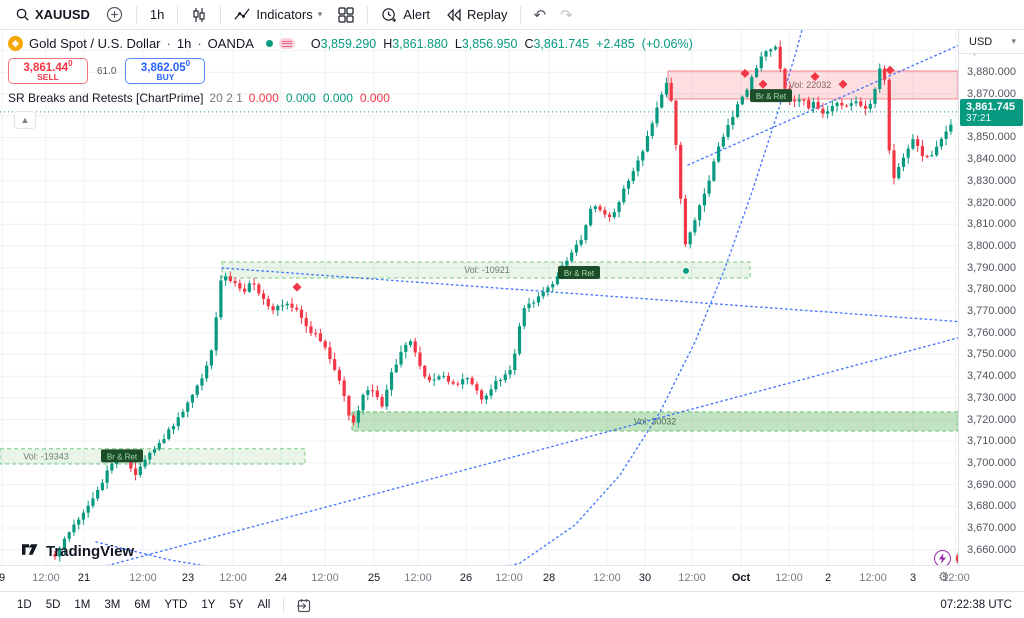 The image size is (1024, 618). I want to click on price-tick-label: 3,810.000, so click(991, 224).